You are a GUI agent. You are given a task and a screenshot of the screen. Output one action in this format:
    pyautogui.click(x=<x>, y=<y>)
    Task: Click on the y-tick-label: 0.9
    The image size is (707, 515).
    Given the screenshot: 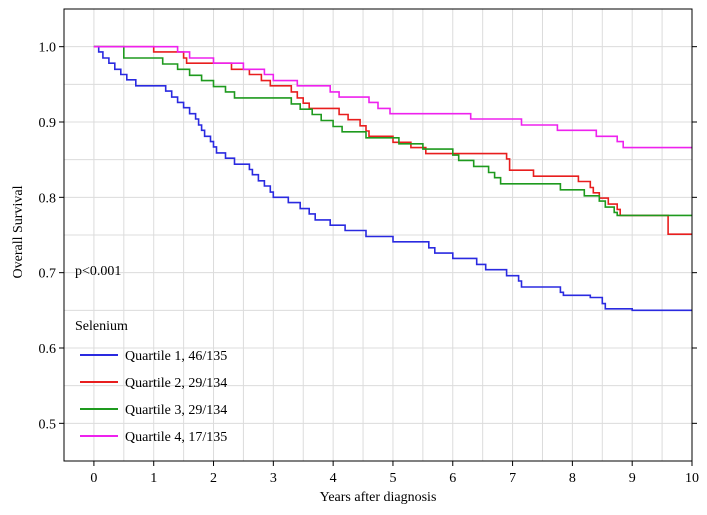 What is the action you would take?
    pyautogui.click(x=48, y=123)
    